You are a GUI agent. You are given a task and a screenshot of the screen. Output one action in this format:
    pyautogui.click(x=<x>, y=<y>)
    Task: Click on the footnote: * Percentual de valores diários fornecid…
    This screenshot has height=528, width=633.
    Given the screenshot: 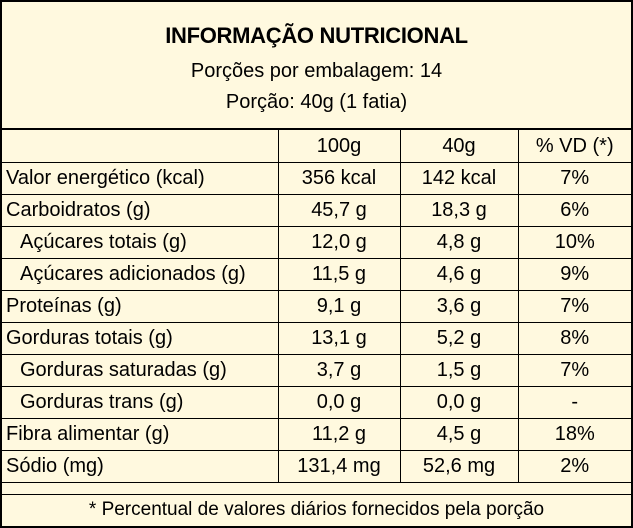 What is the action you would take?
    pyautogui.click(x=316, y=510)
    